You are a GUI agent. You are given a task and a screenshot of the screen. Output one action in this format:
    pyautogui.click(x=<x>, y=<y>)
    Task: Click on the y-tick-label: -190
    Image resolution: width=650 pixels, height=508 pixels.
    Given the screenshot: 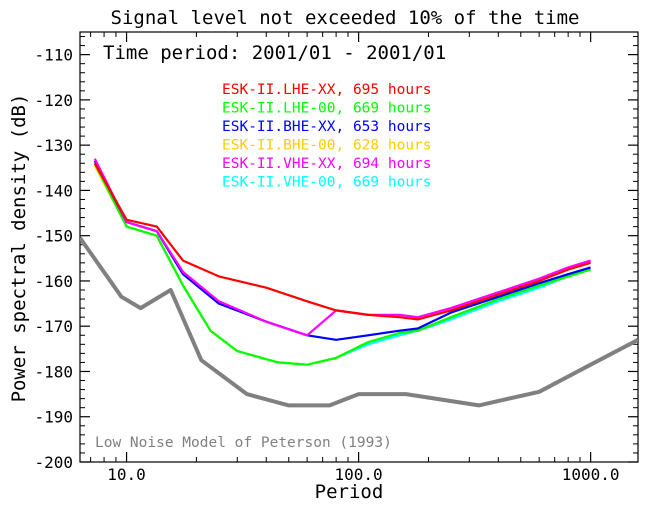 What is the action you would take?
    pyautogui.click(x=53, y=417)
    